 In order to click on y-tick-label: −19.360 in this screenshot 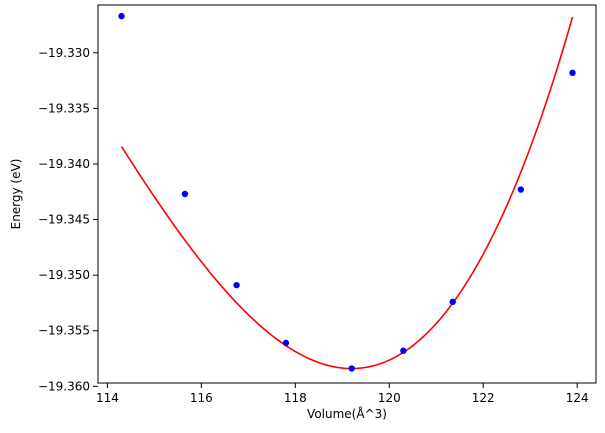, I will do `click(64, 386)`.